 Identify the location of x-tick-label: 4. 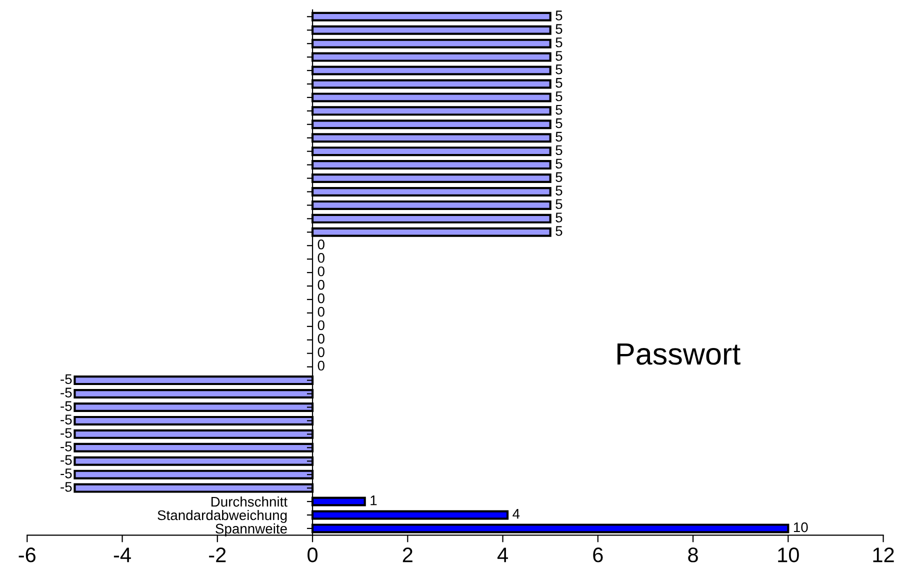
(502, 555).